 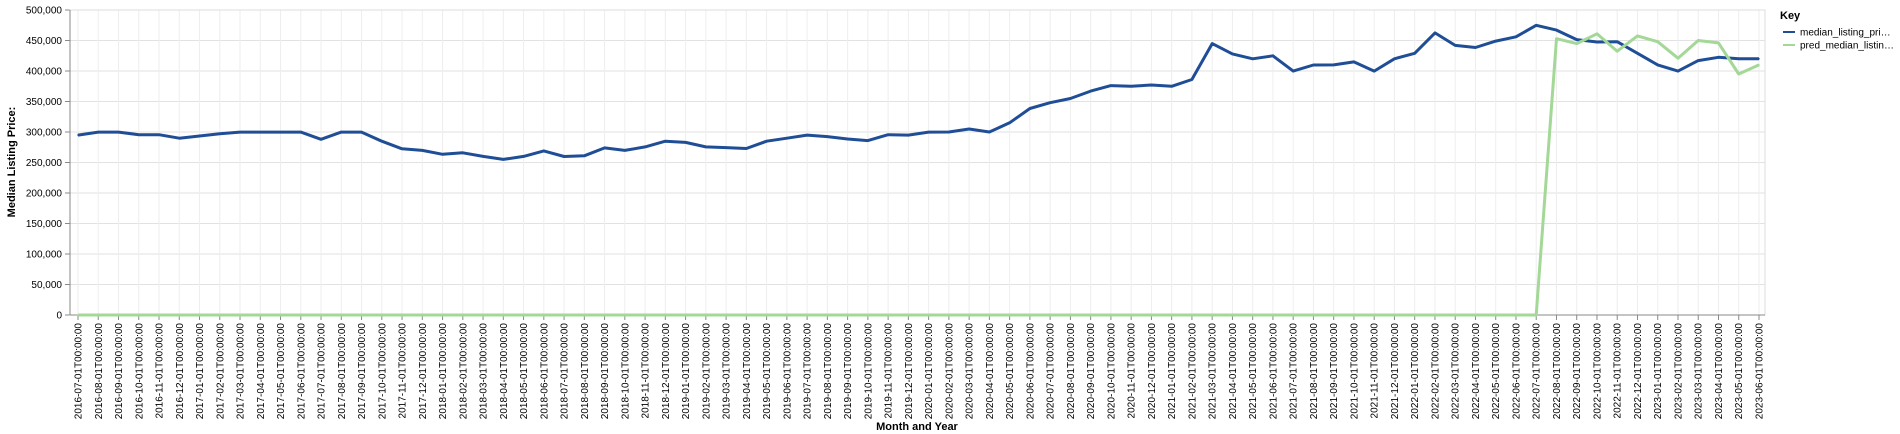 What do you see at coordinates (828, 371) in the screenshot?
I see `x-tick-label: 2019-08-01T00:00:00` at bounding box center [828, 371].